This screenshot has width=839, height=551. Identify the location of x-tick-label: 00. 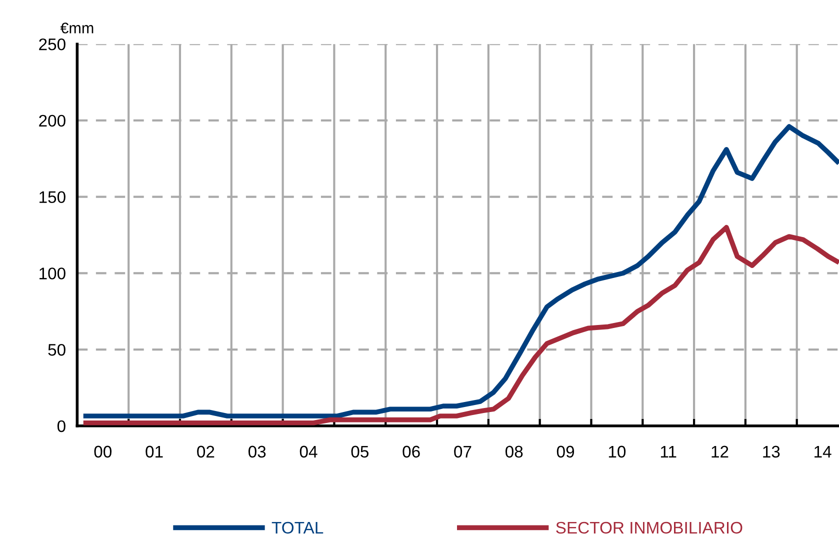
(103, 452).